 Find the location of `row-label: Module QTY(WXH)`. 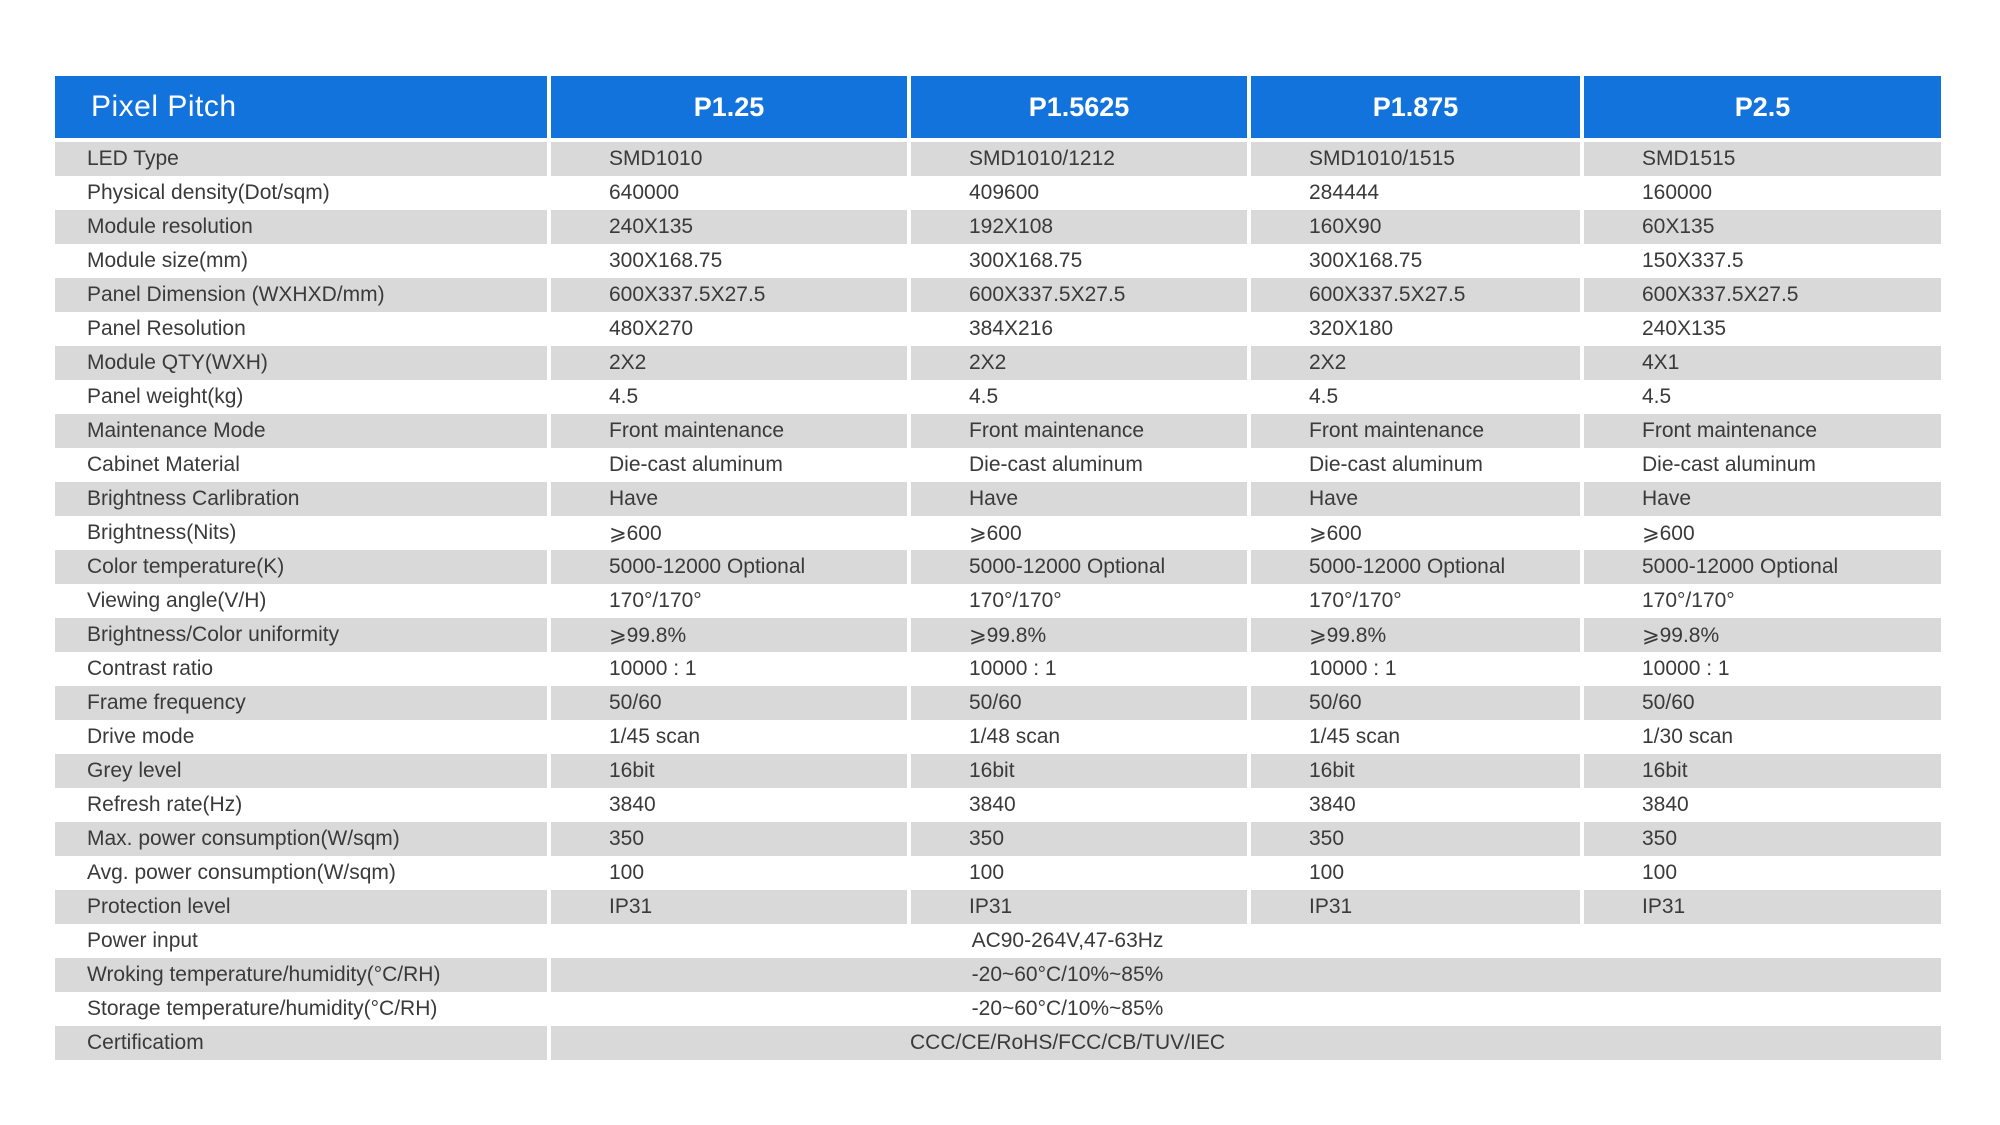

row-label: Module QTY(WXH) is located at coordinates (301, 363).